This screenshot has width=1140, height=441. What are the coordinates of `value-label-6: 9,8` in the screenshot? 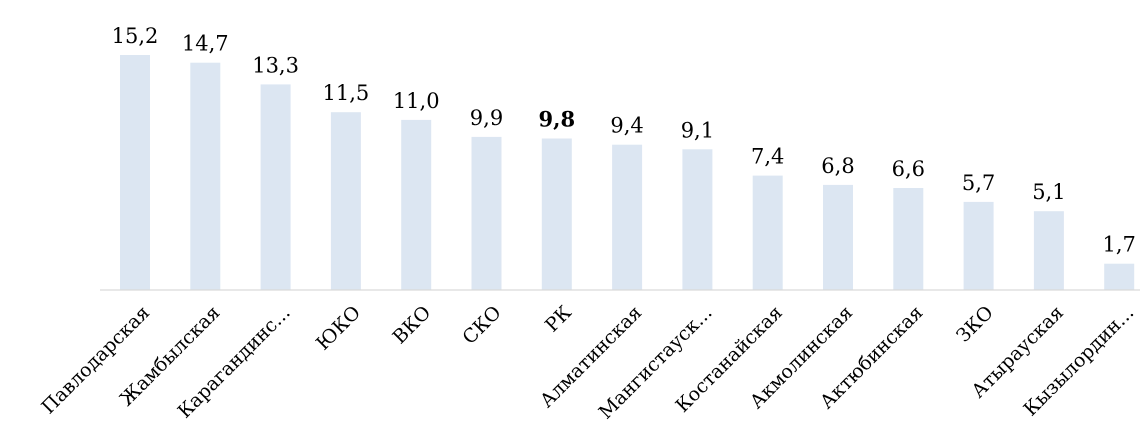 It's located at (557, 119).